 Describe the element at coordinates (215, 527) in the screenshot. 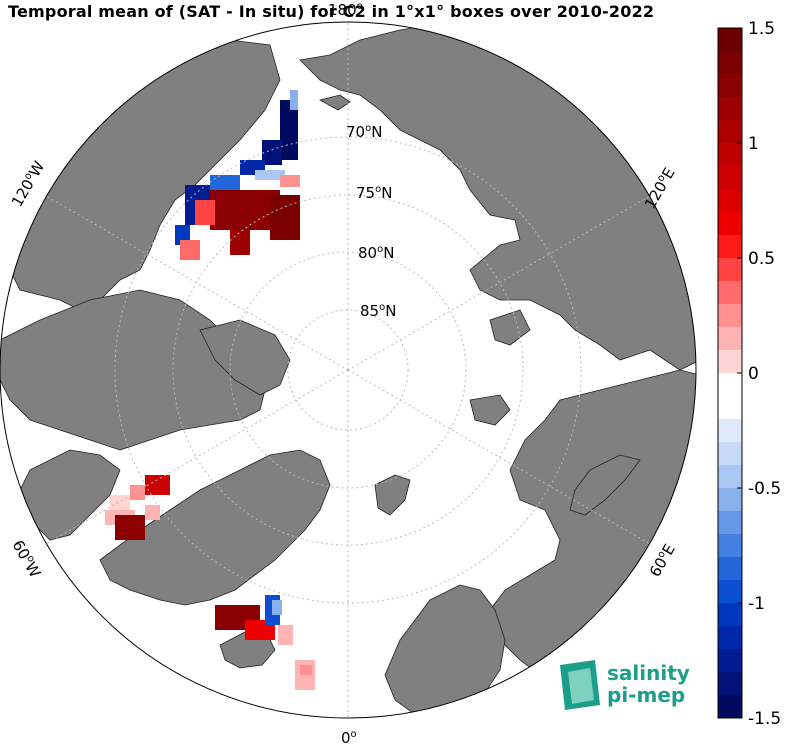

I see `land-greenland` at that location.